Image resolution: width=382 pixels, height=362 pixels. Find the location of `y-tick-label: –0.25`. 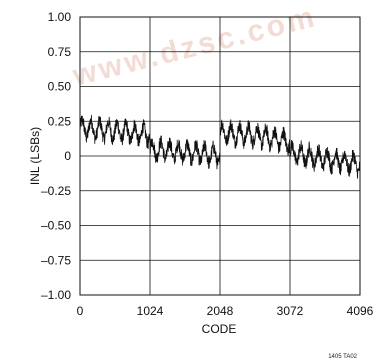

y-tick-label: –0.25 is located at coordinates (56, 191).